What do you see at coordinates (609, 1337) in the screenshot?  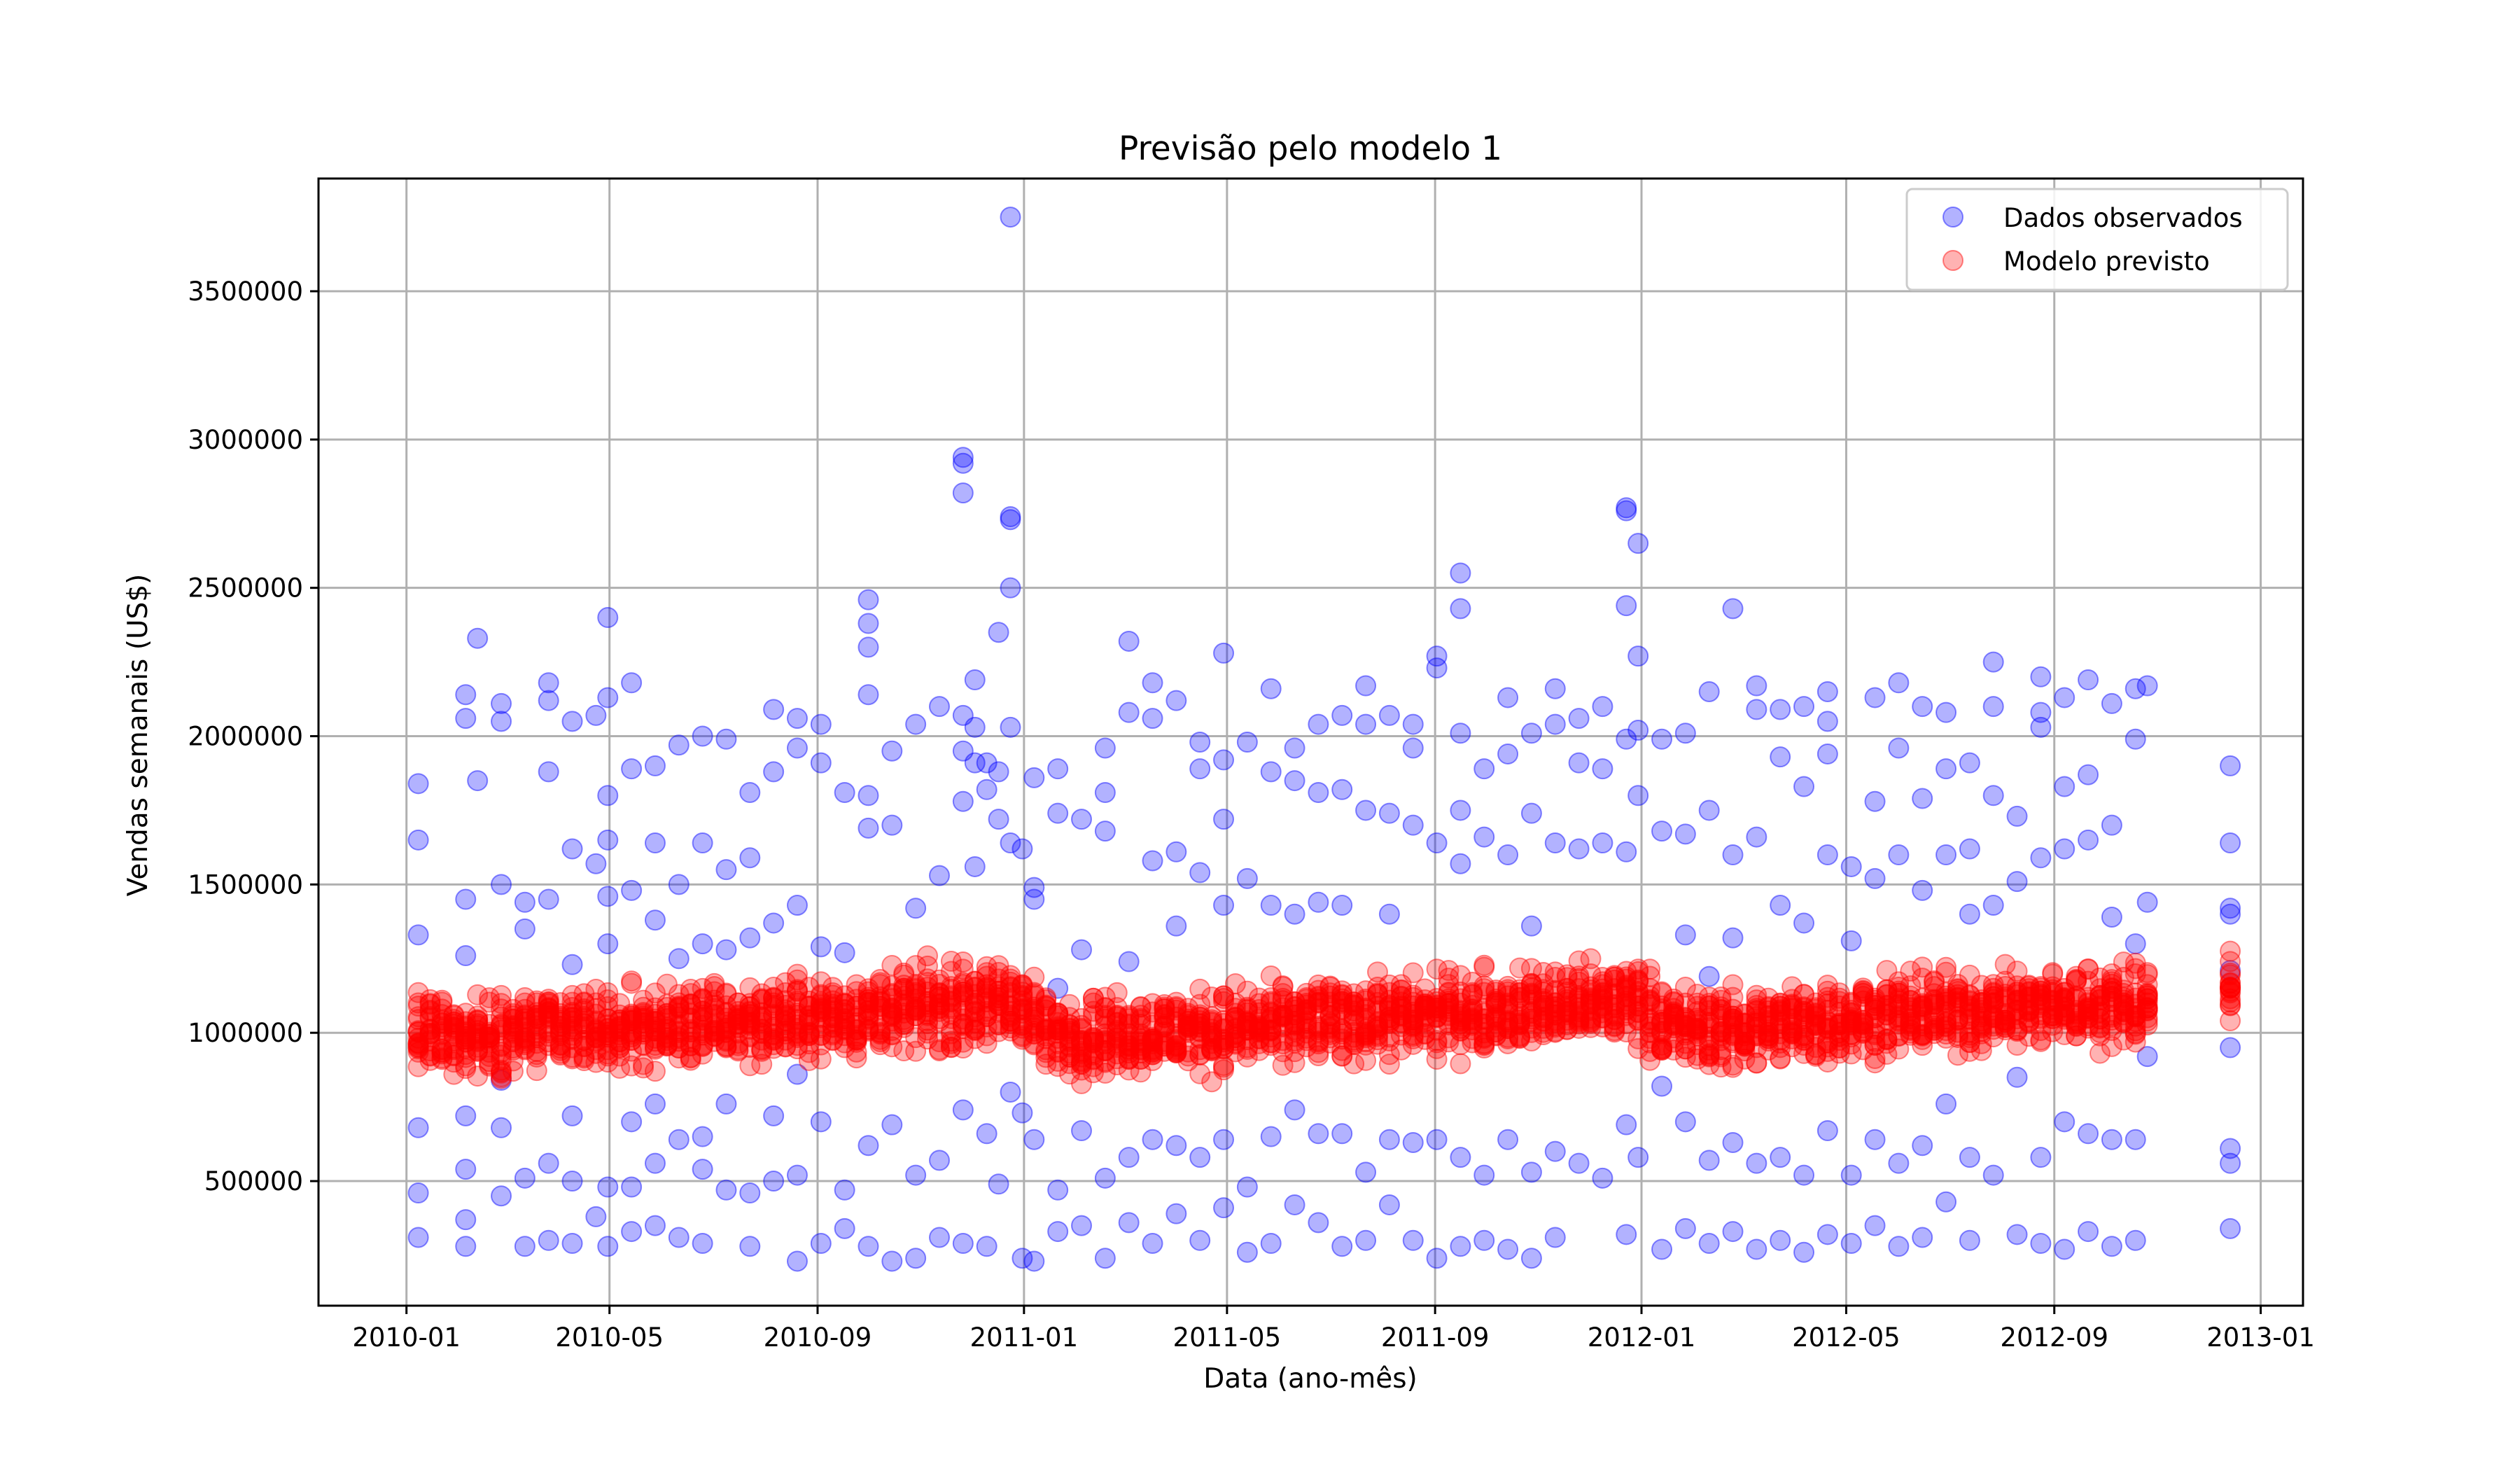 I see `x-tick-label: 2010-05` at bounding box center [609, 1337].